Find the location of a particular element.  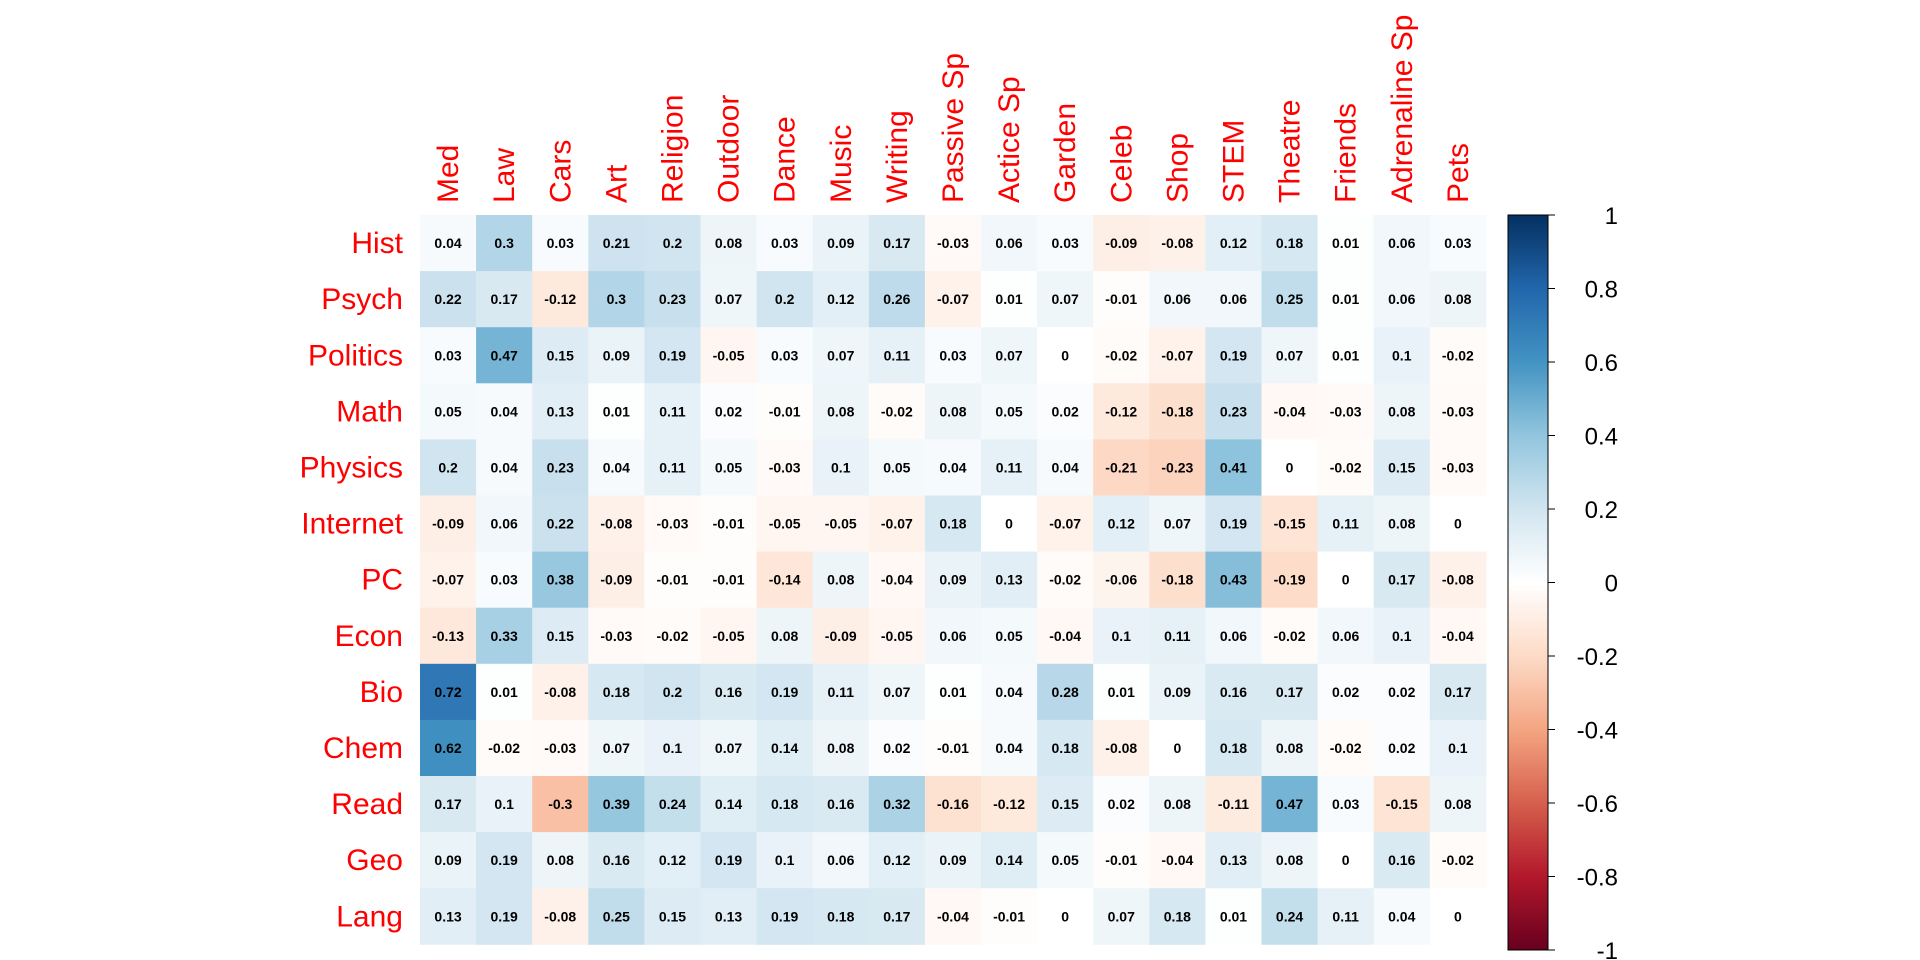

cell-chem-adrenaline-sp is located at coordinates (1402, 748).